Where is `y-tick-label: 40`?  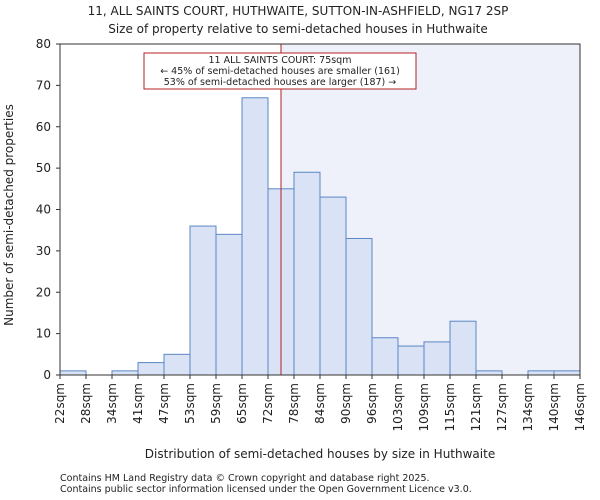 y-tick-label: 40 is located at coordinates (43, 210).